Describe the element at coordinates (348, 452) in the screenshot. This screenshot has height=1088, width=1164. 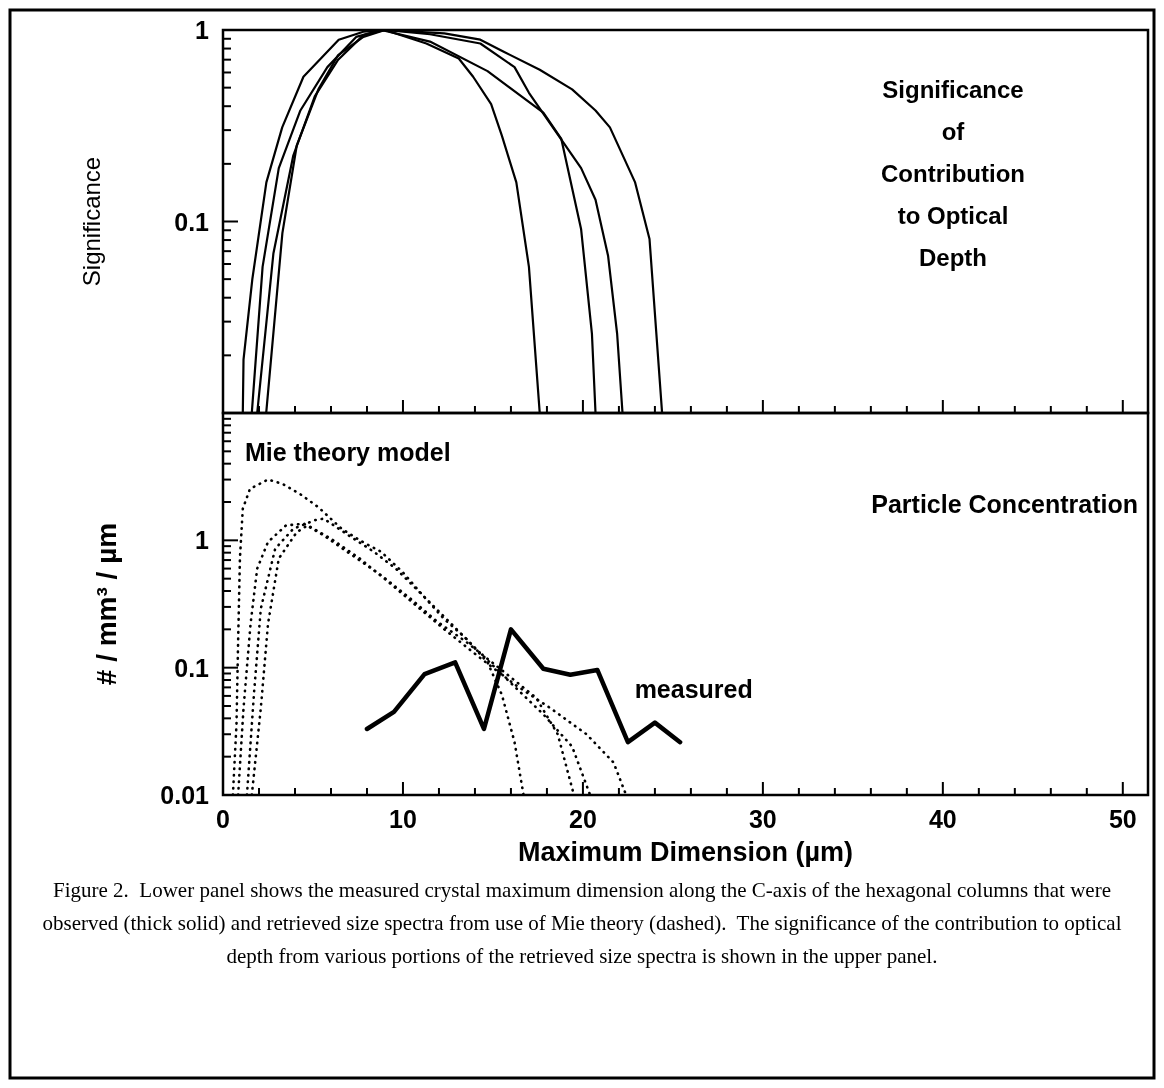
I see `annotation: Mie theory model` at that location.